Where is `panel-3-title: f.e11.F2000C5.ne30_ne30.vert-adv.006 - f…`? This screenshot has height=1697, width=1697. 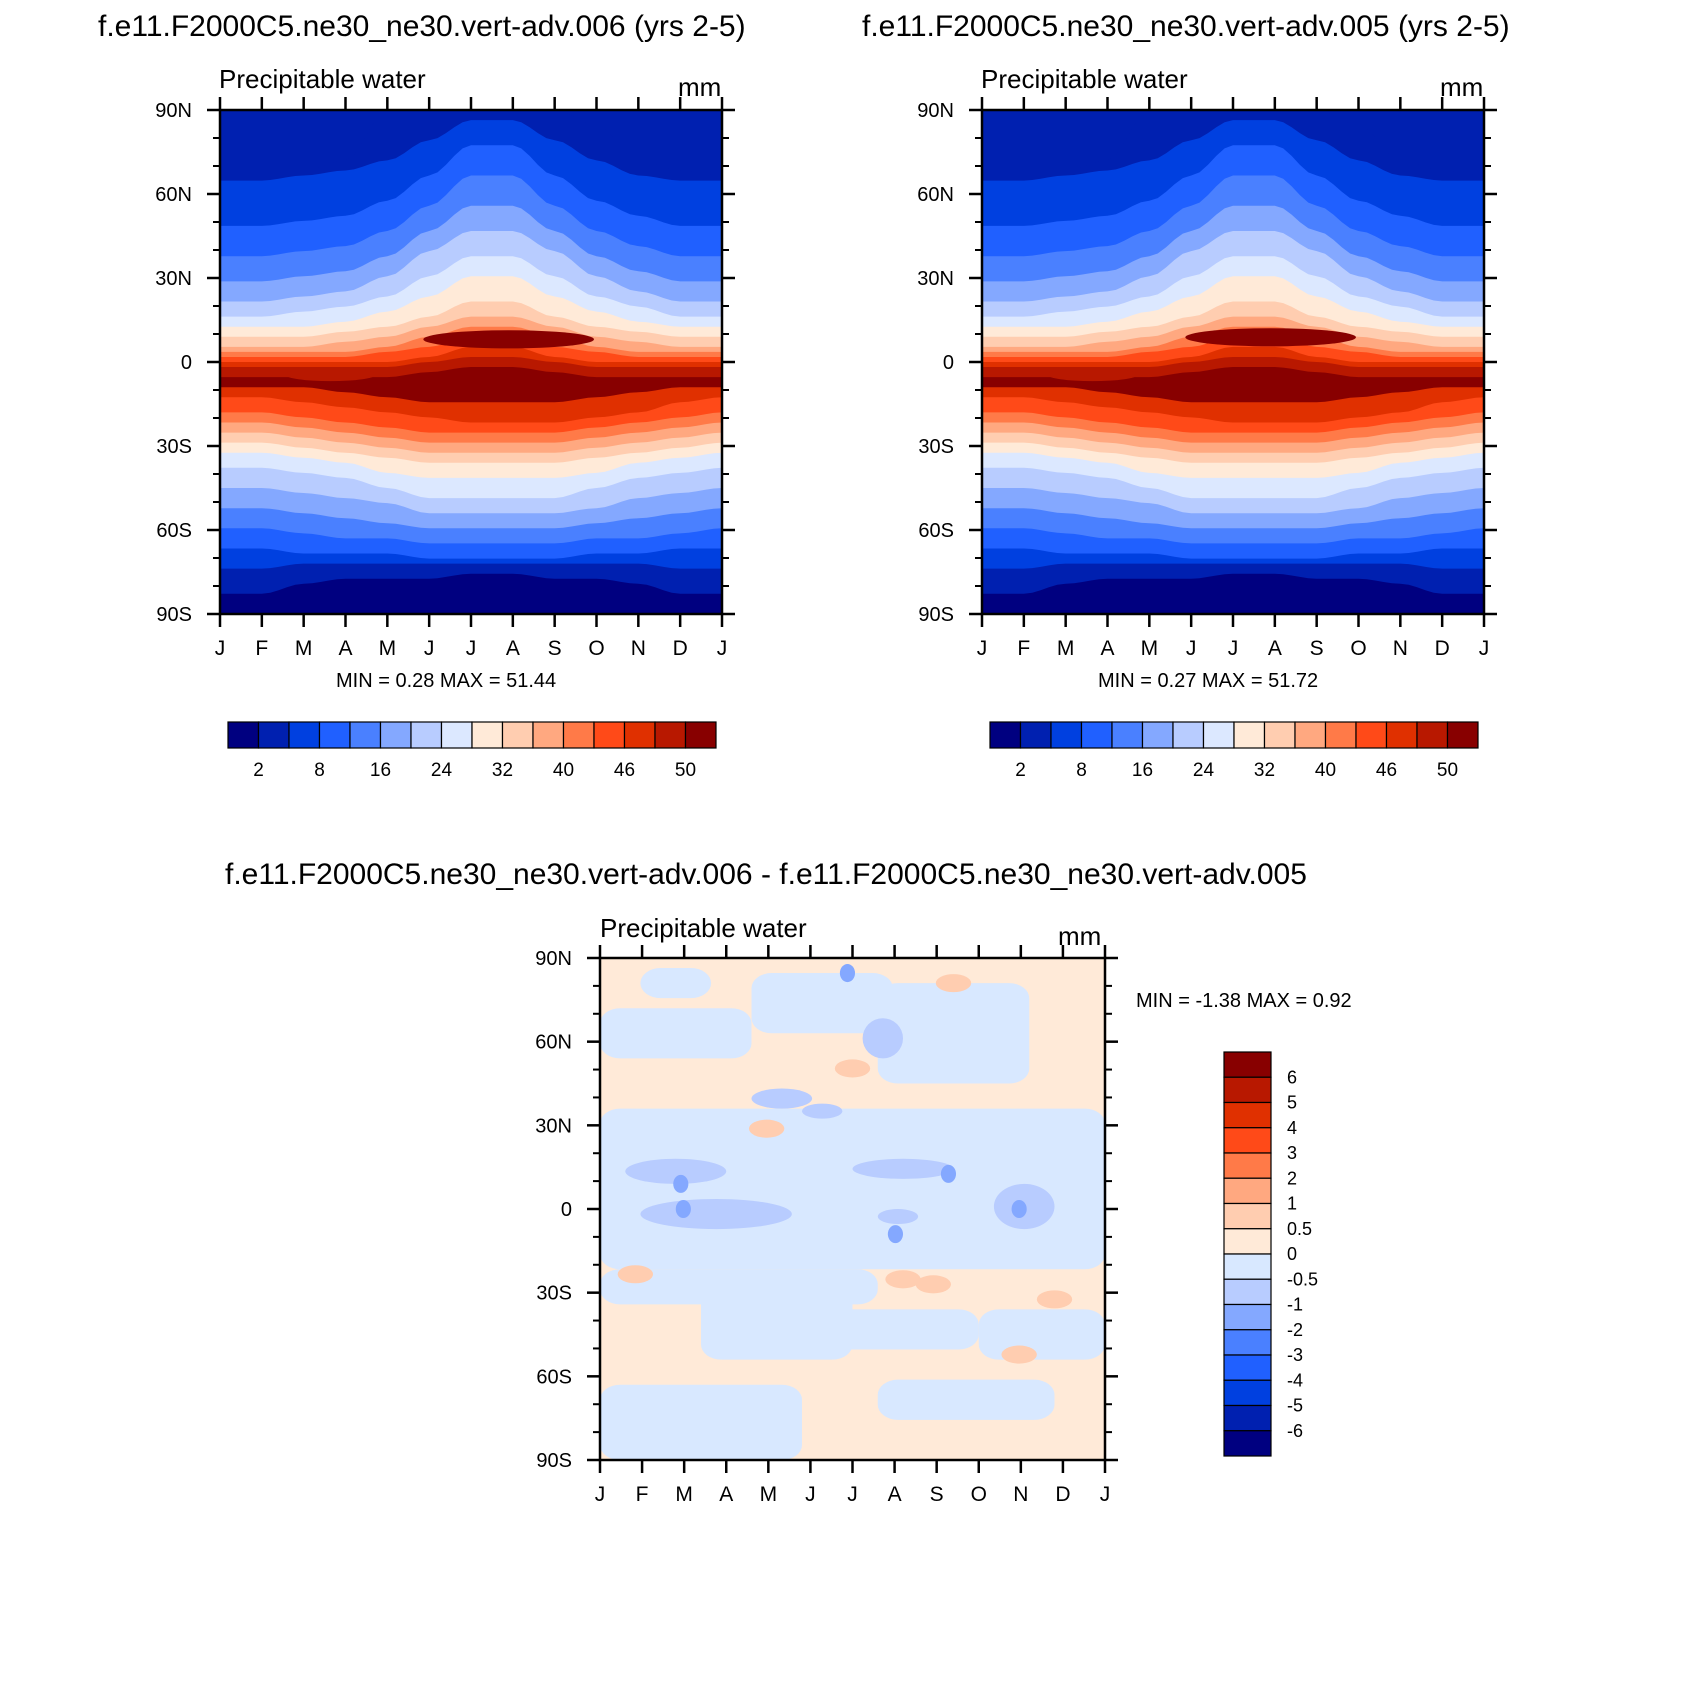 panel-3-title: f.e11.F2000C5.ne30_ne30.vert-adv.006 - f… is located at coordinates (766, 874).